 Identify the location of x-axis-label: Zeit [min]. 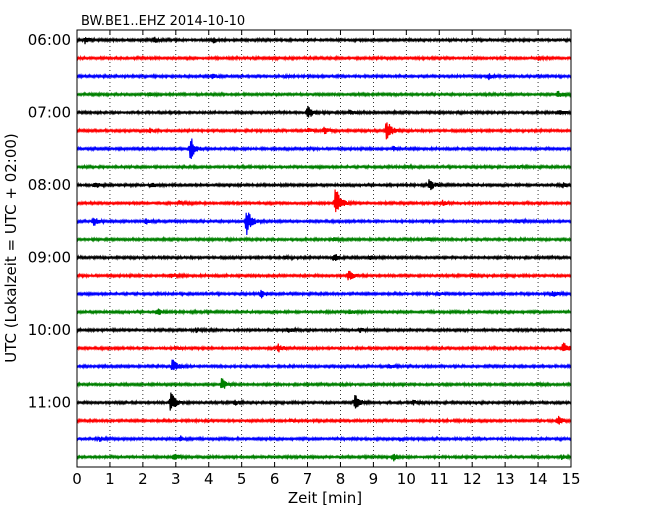
(325, 498).